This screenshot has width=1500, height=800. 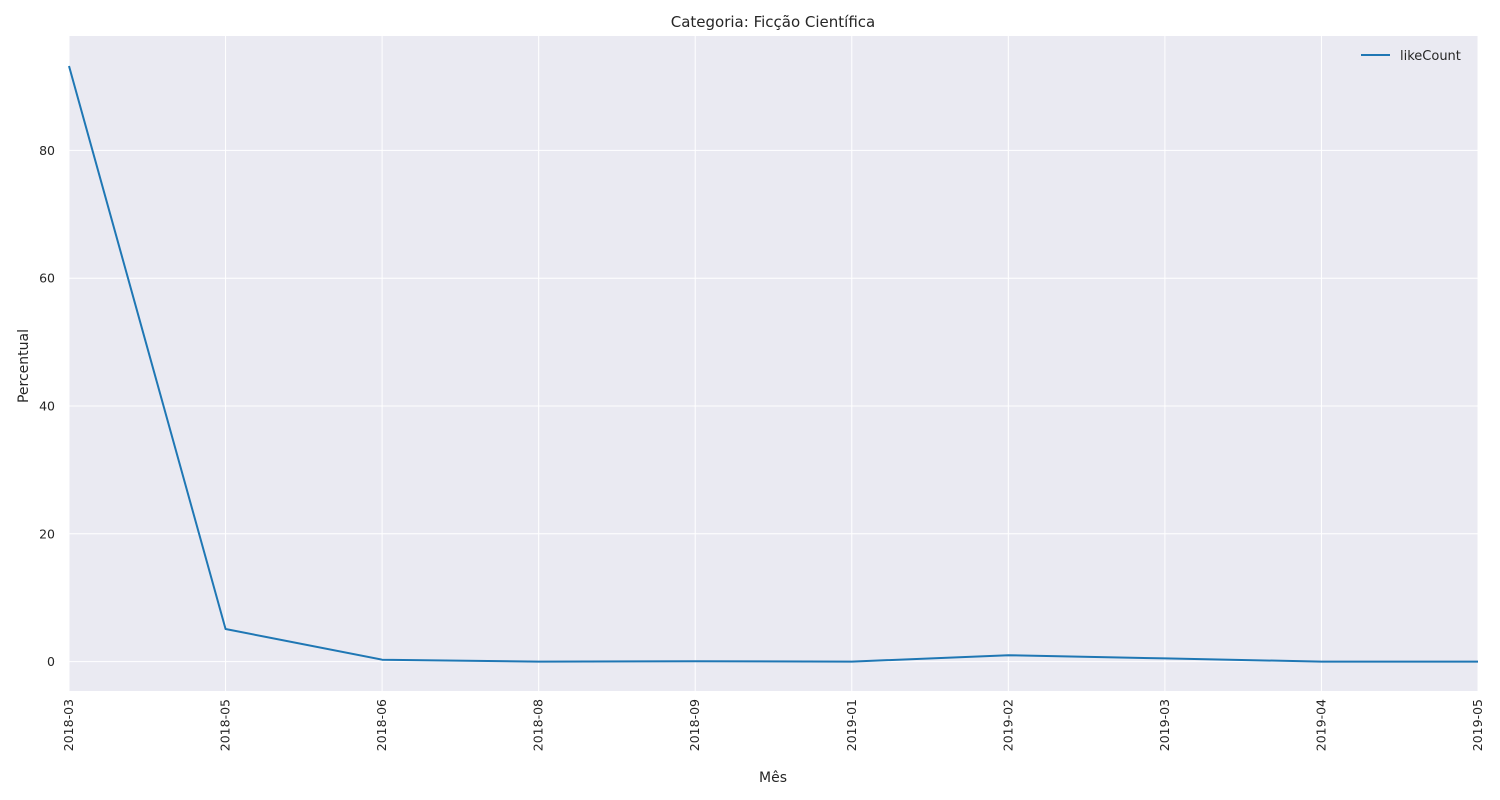 What do you see at coordinates (51, 661) in the screenshot?
I see `y-tick-label: 0` at bounding box center [51, 661].